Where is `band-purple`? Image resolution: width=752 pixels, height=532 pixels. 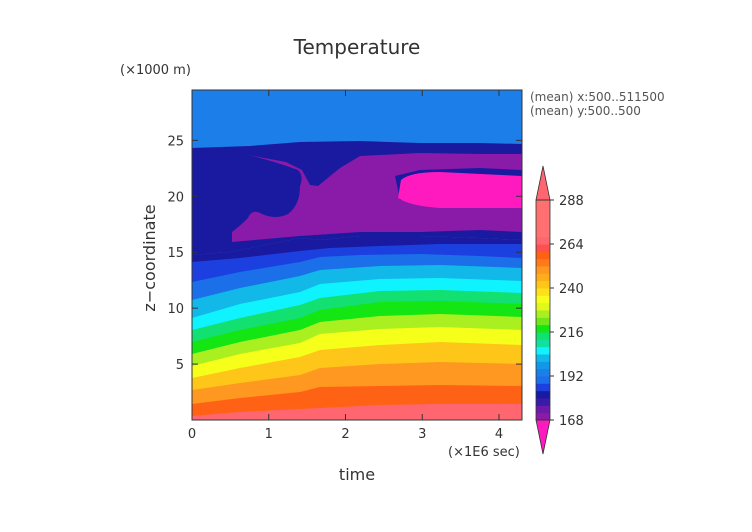 band-purple is located at coordinates (377, 197).